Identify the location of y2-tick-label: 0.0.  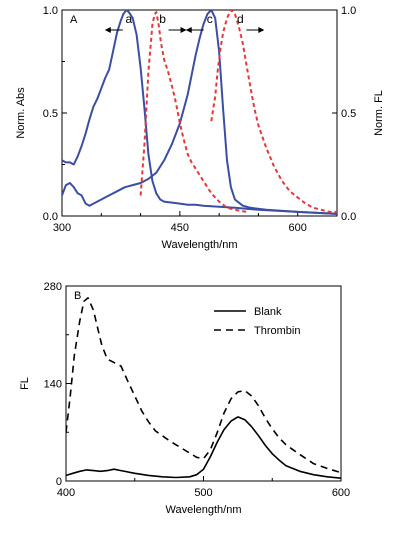
(348, 217).